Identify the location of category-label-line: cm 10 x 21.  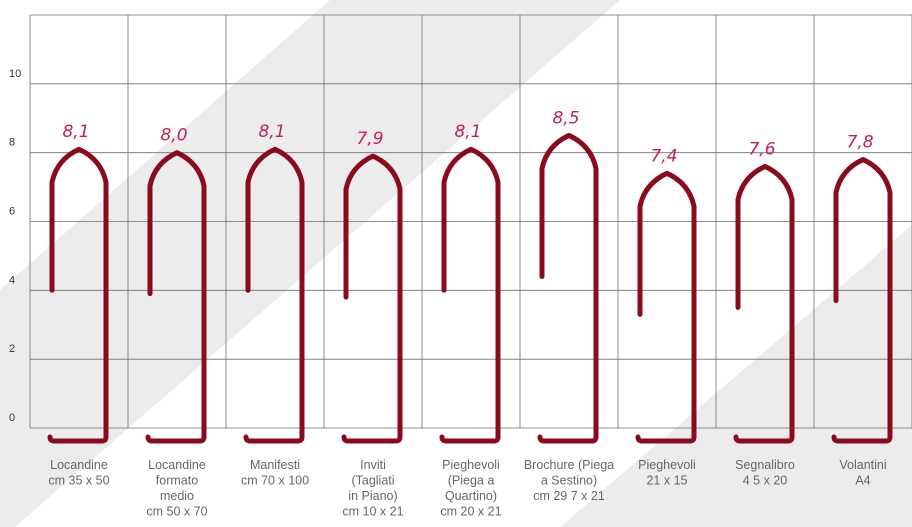
(372, 512).